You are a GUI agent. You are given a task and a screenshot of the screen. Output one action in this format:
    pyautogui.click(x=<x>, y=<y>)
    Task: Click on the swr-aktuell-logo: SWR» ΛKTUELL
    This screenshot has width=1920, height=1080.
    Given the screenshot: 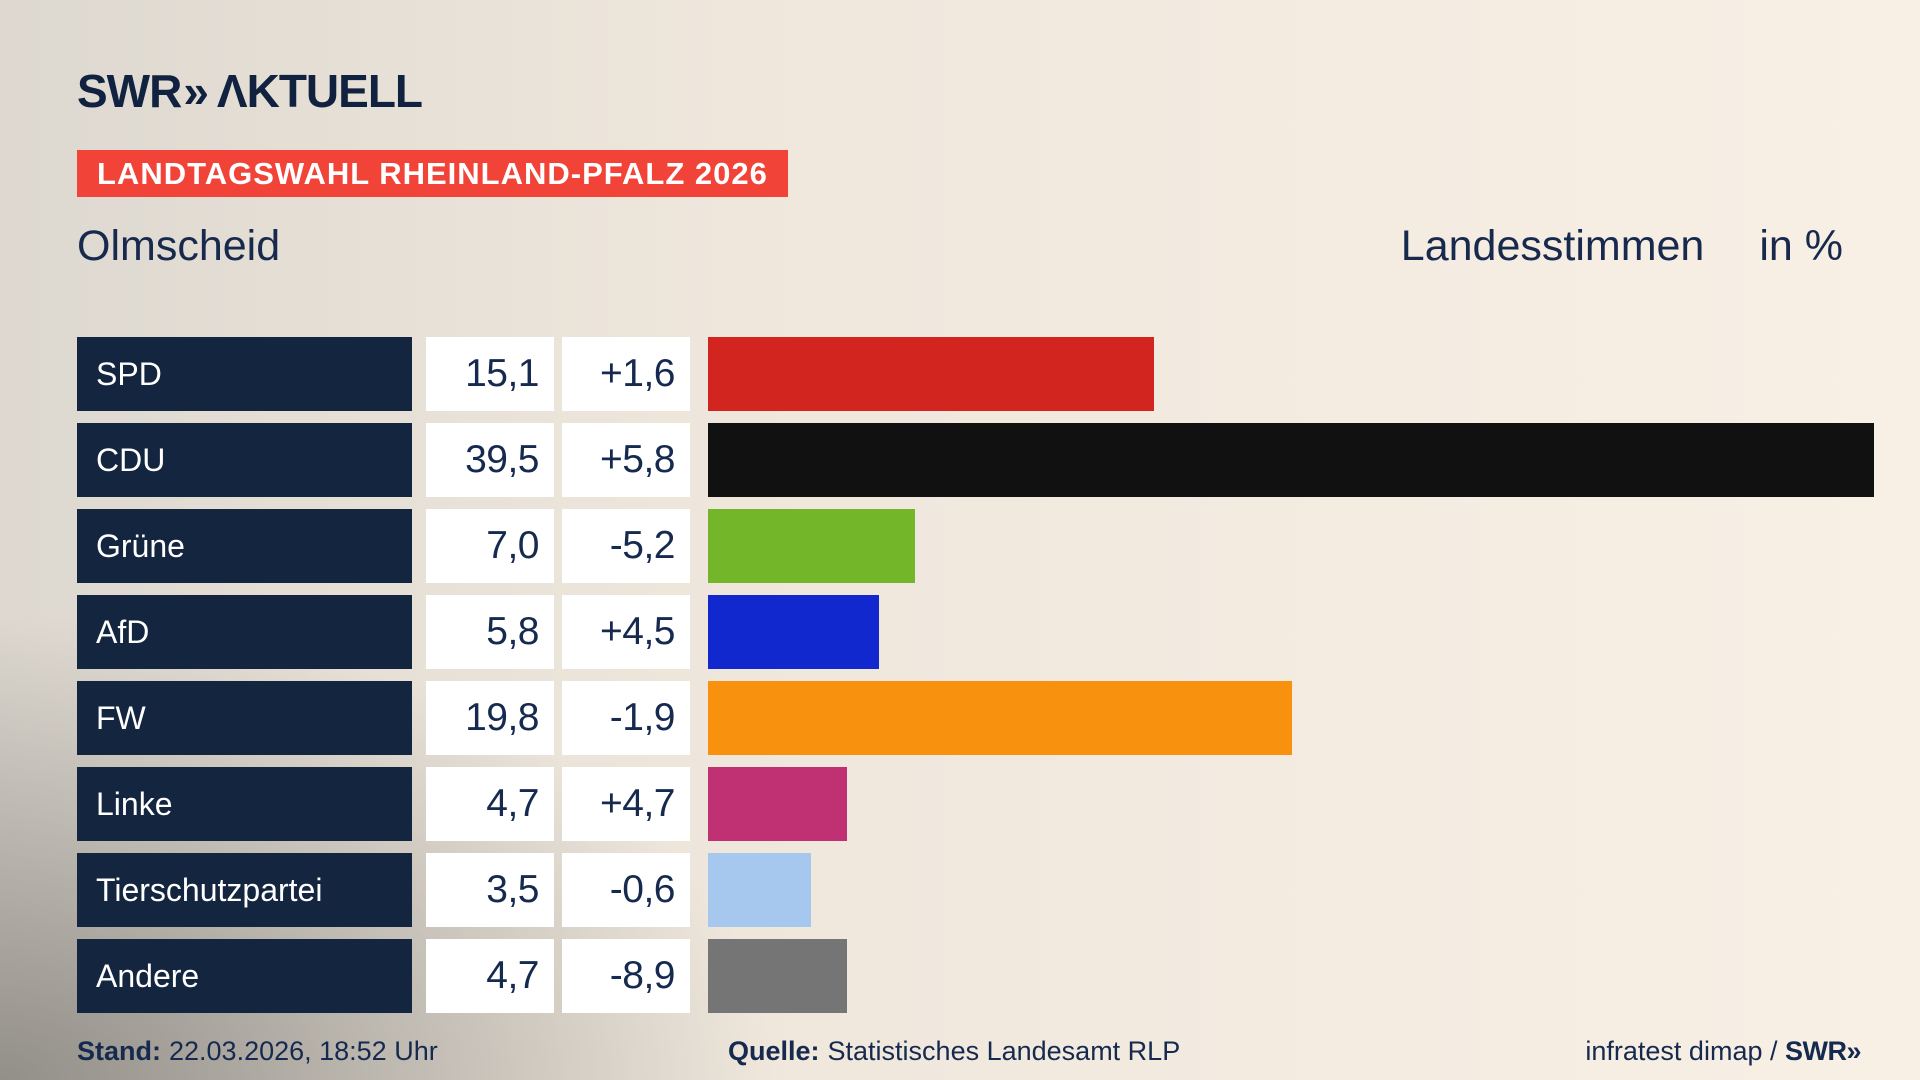 What is the action you would take?
    pyautogui.click(x=250, y=91)
    